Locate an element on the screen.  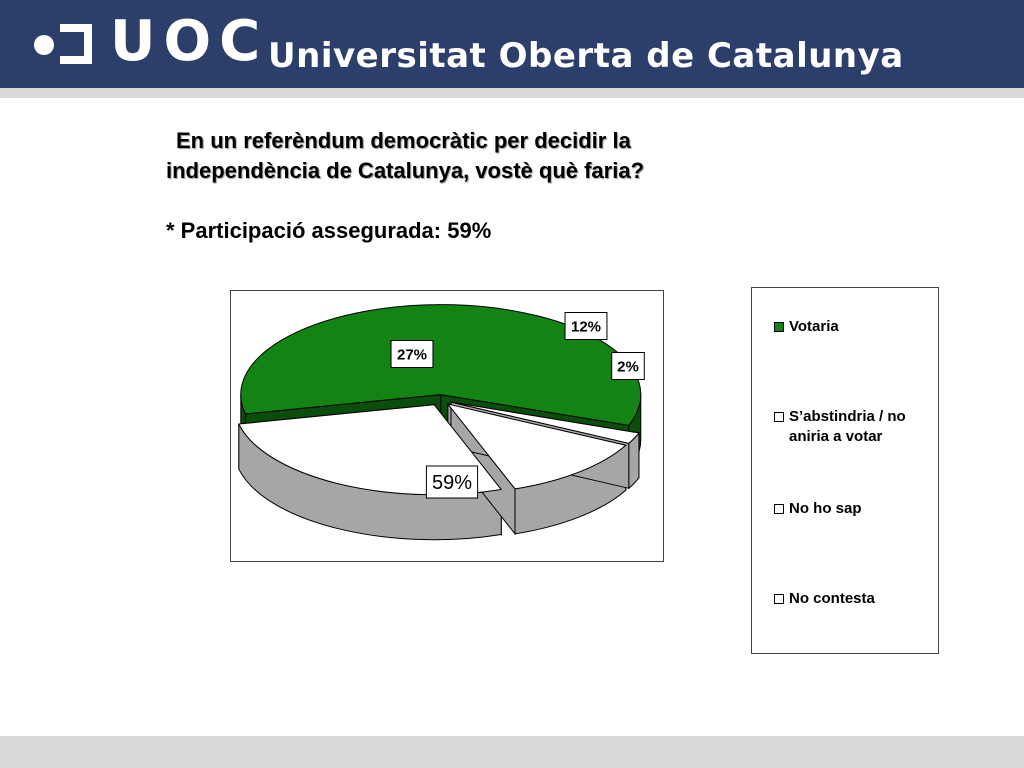
legend-swatch-no-contesta is located at coordinates (779, 599).